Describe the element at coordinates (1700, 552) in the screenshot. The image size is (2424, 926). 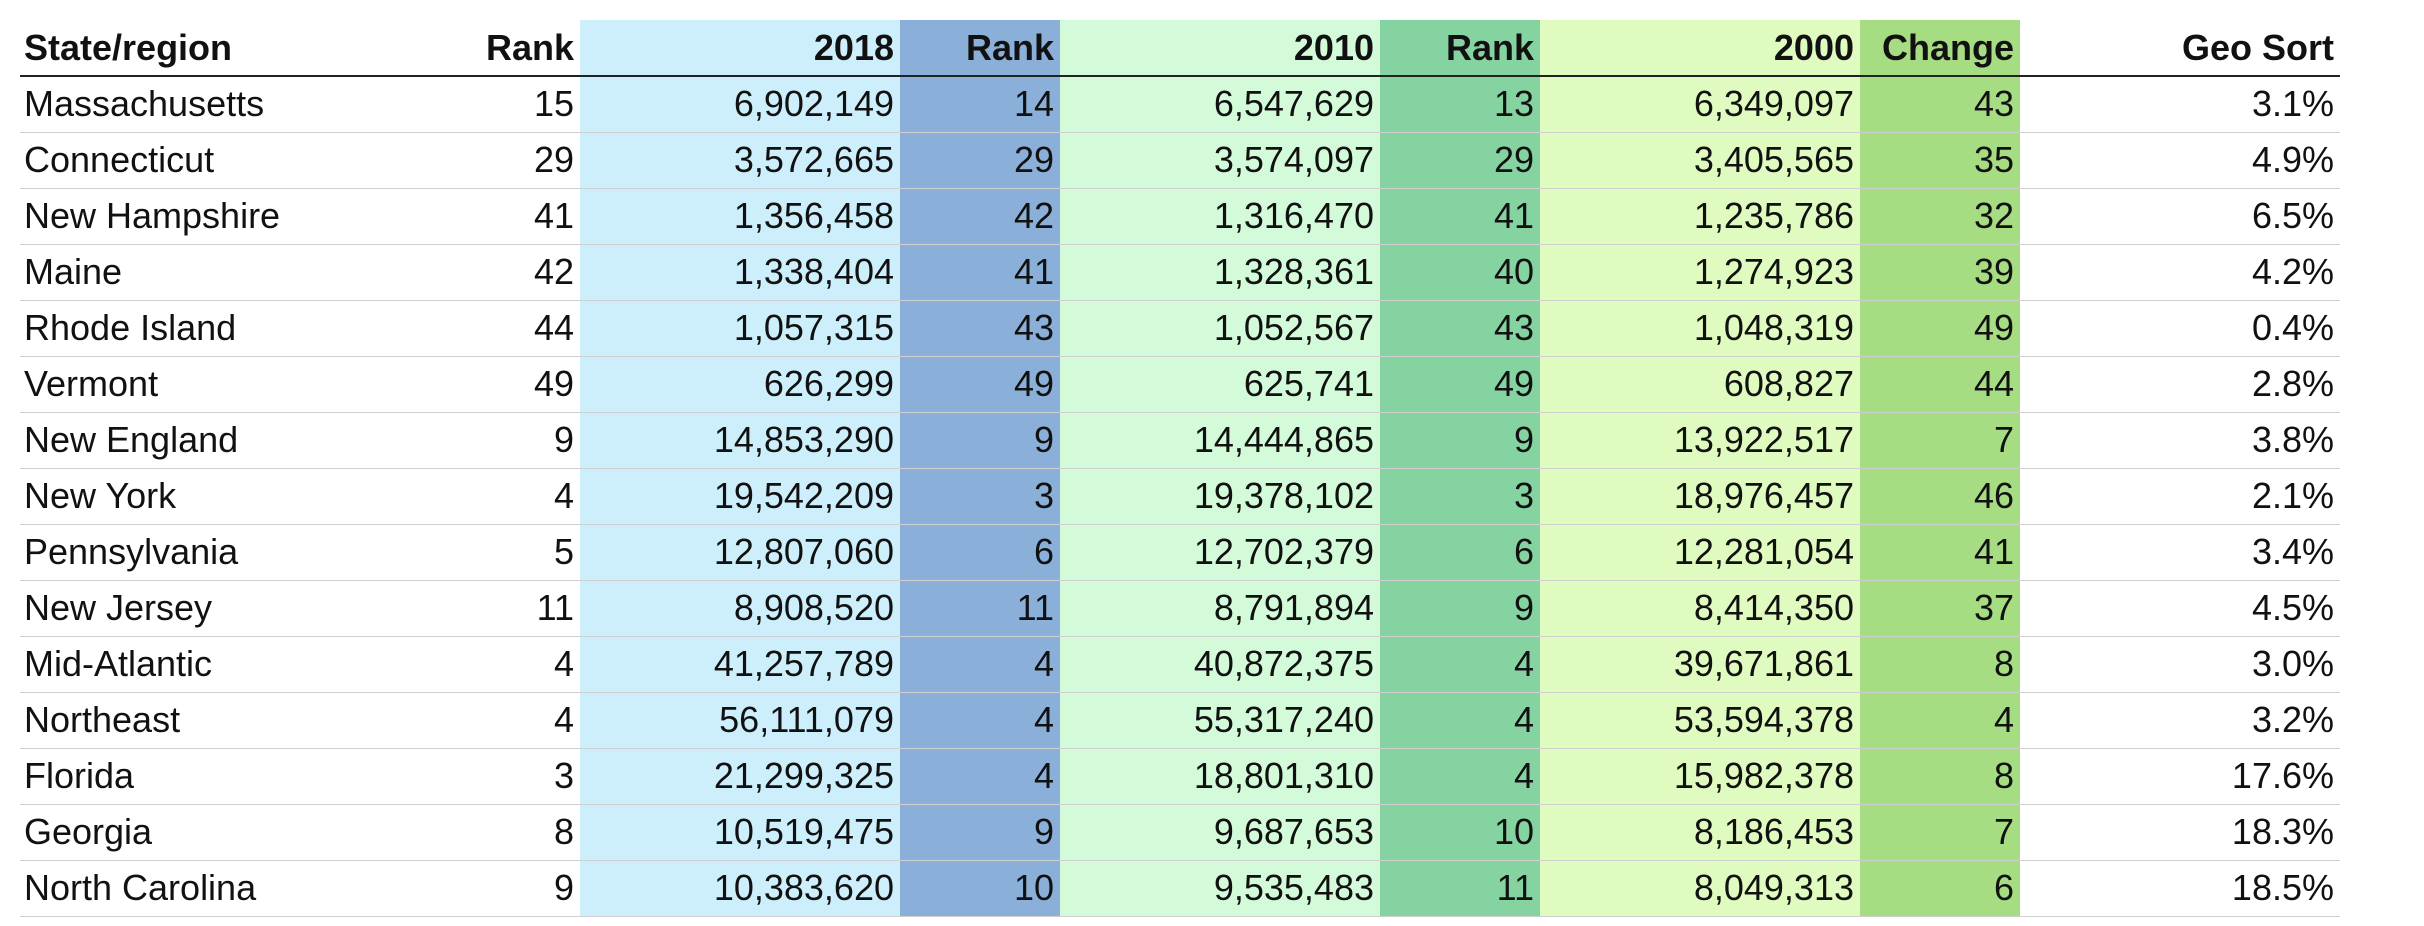
I see `cell-pop-2000: 12,281,054` at that location.